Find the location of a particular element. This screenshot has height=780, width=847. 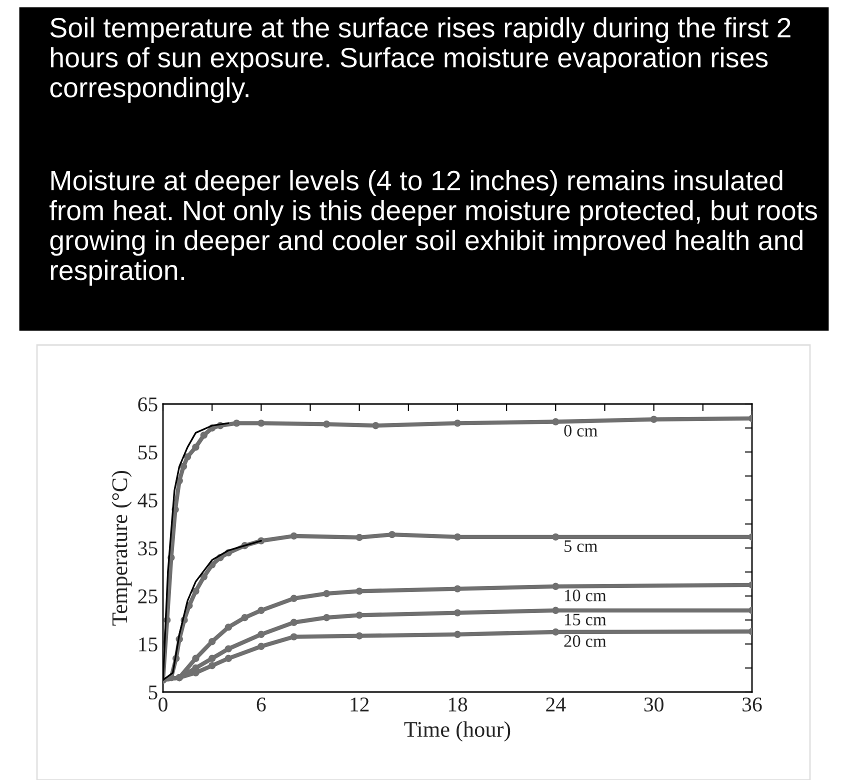

chart-title: Soil temperature at the surface rises rapidly during the first 2 hours of sun exposure. Surface moisture evaporation rises correspondingly. is located at coordinates (420, 60).